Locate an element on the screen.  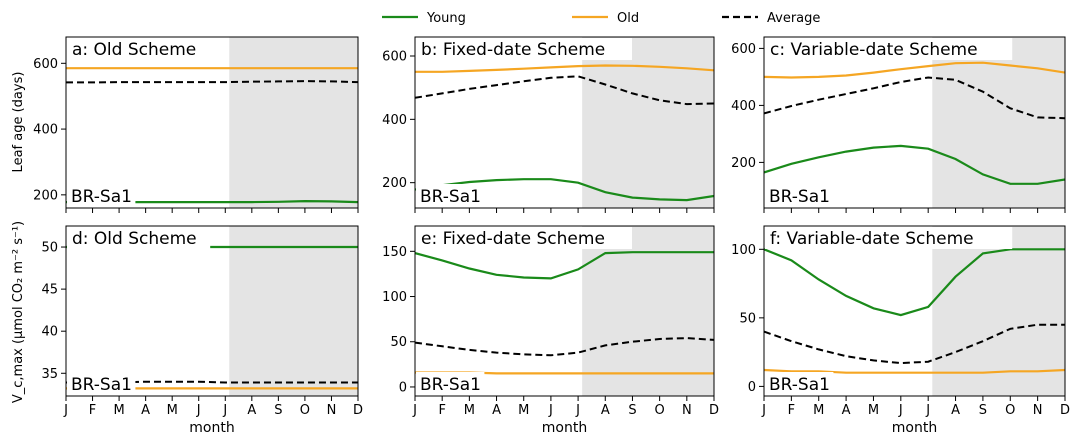
panel-a: 200 400 600 a: Old Scheme BR-Sa1 is located at coordinates (196, 124).